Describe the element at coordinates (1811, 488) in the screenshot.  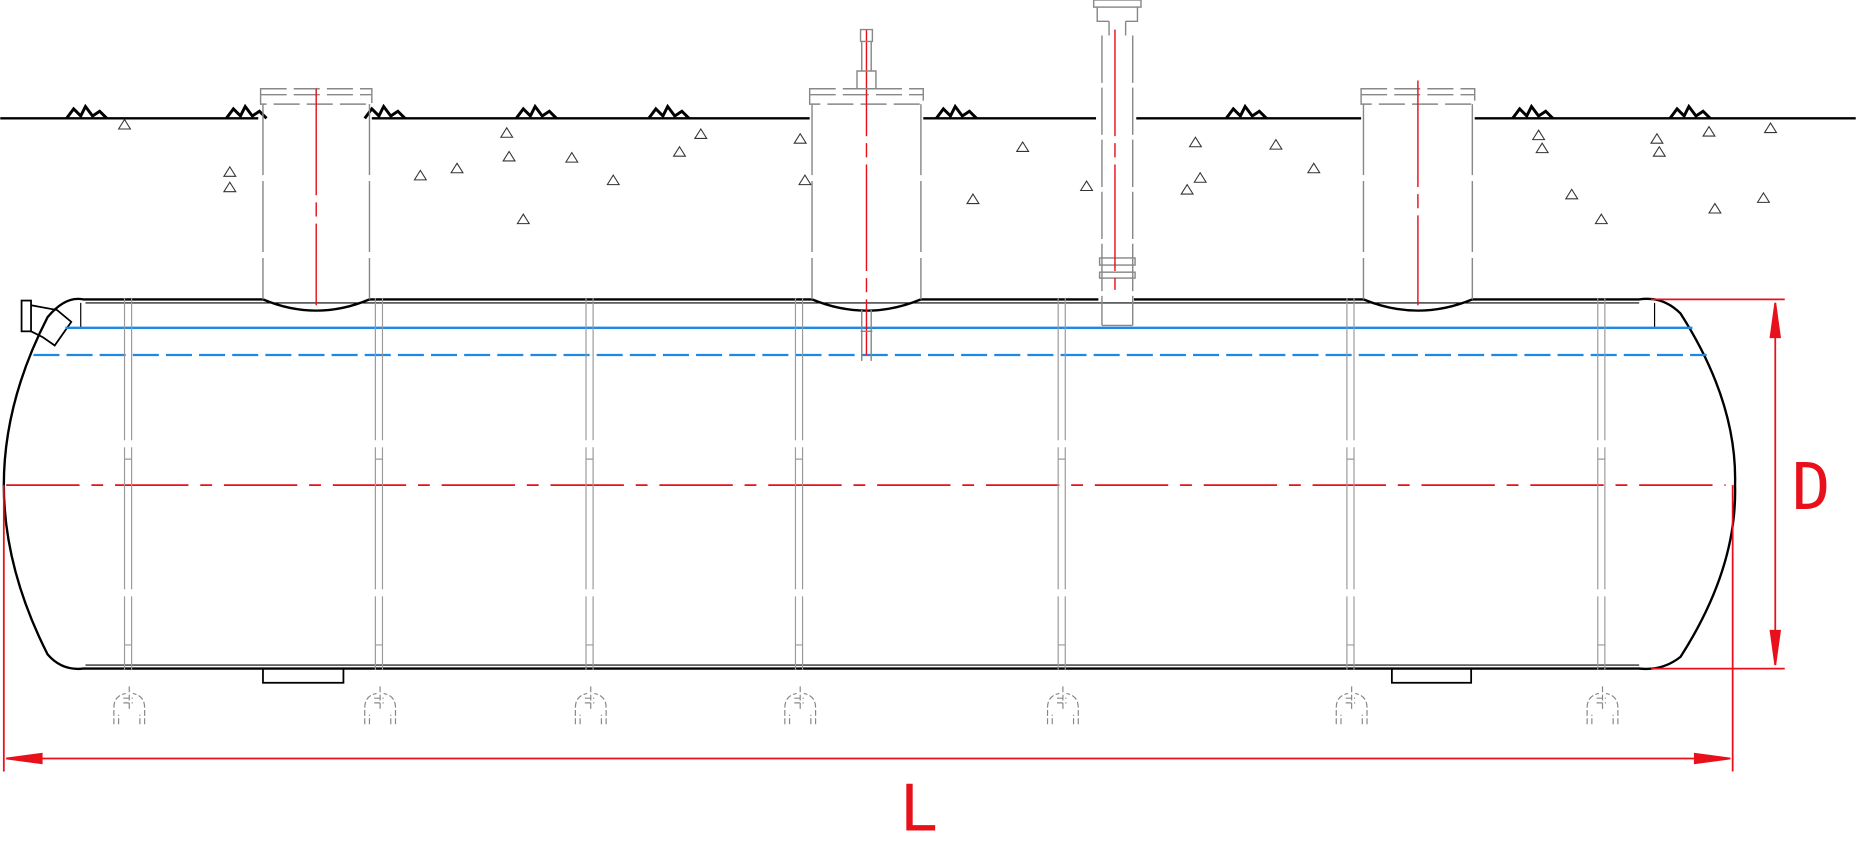
I see `diameter-label: D` at that location.